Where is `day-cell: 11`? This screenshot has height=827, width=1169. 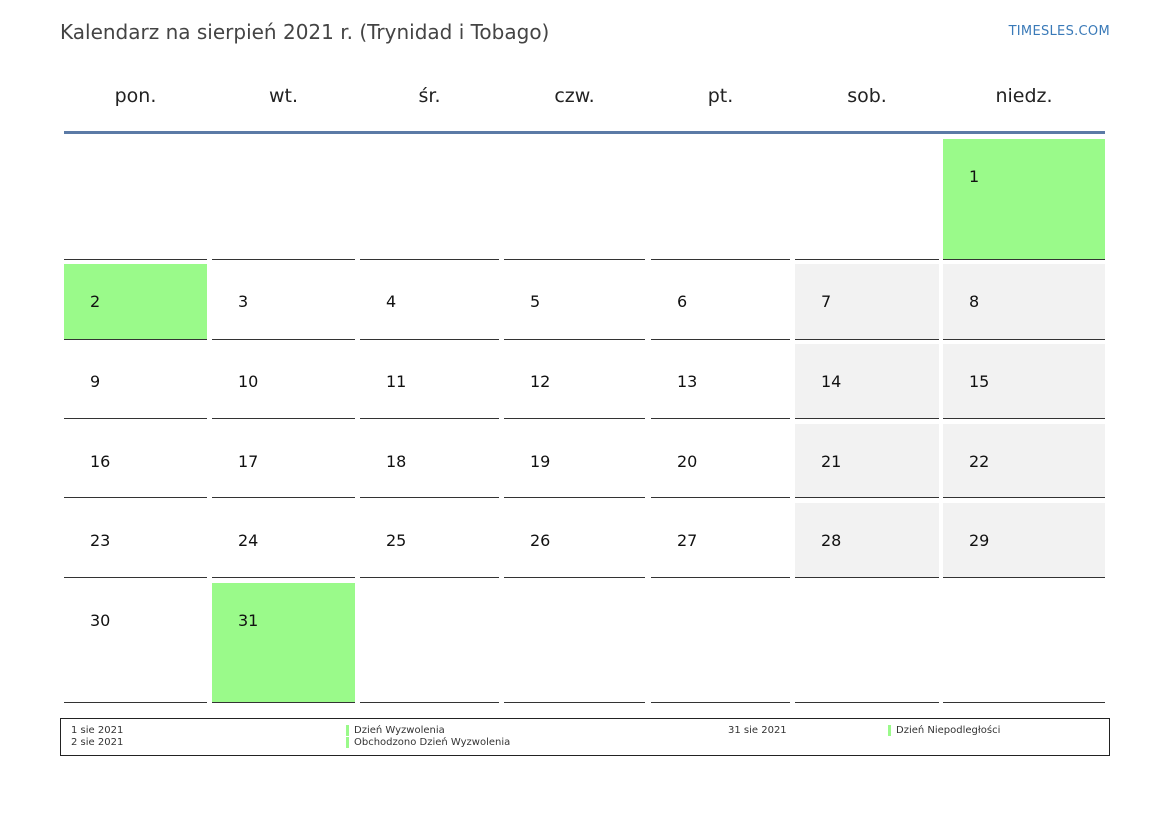
day-cell: 11 is located at coordinates (429, 381).